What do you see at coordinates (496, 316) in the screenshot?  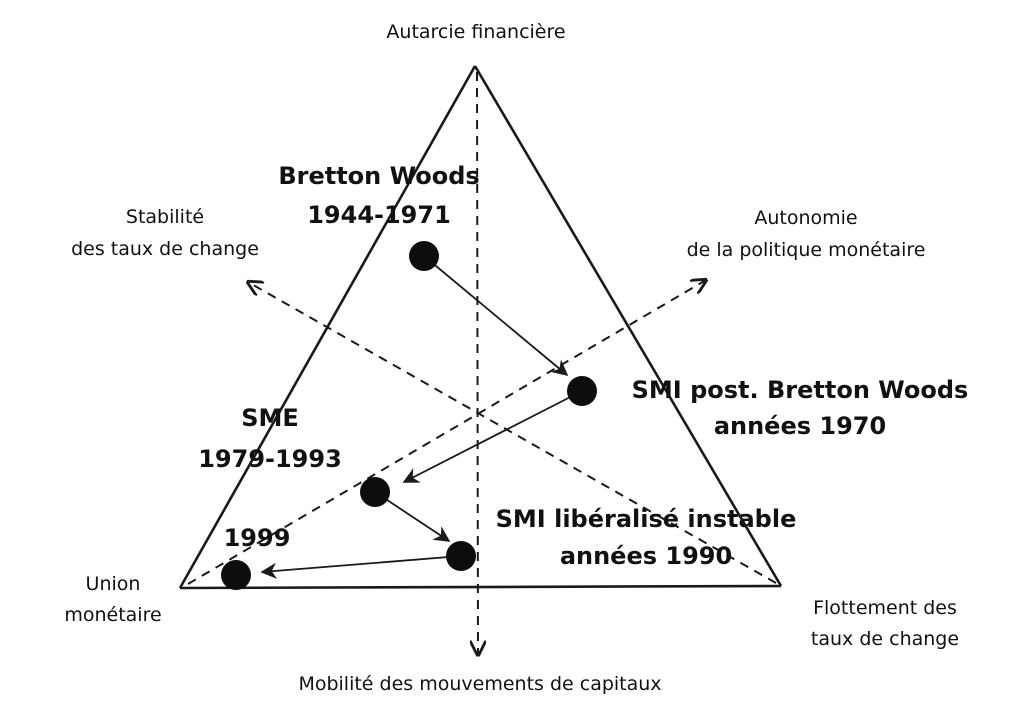 I see `transition-arrow-bretton-woods-to-post` at bounding box center [496, 316].